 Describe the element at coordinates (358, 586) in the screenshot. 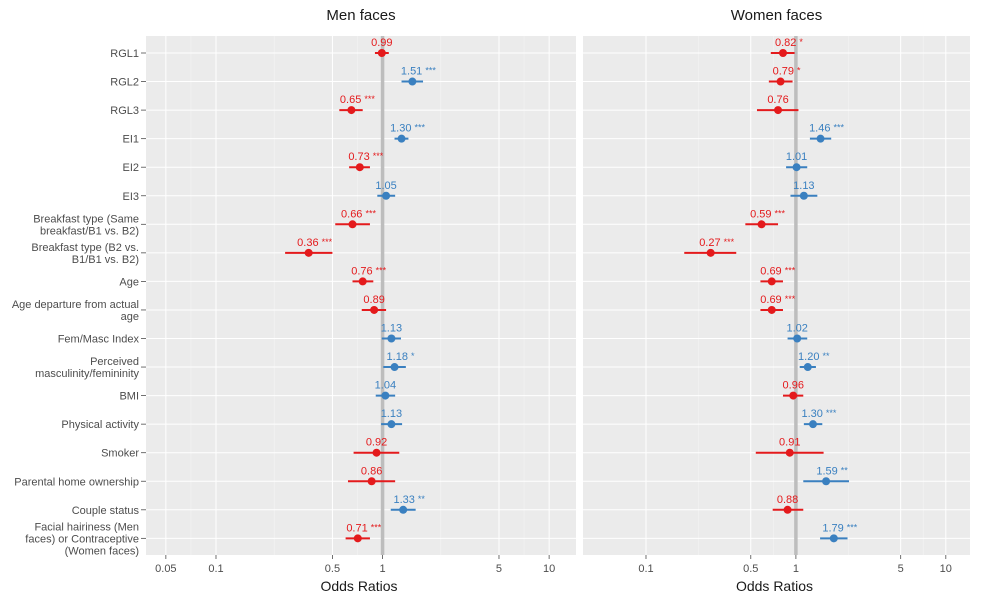

I see `x-axis-label: Odds Ratios` at that location.